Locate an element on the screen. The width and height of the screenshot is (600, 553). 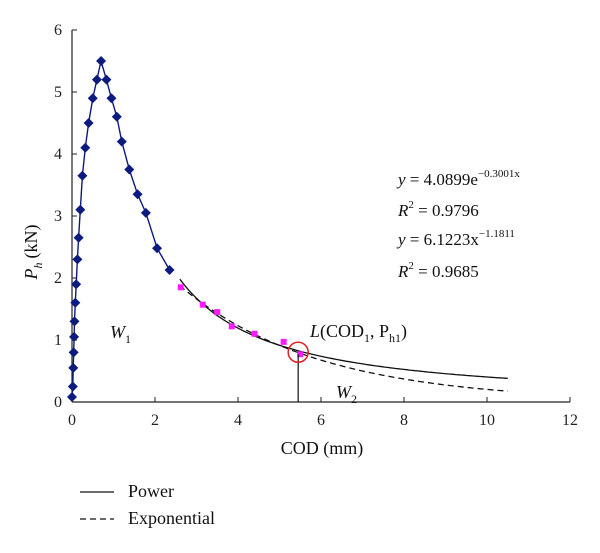
point-l-label: L(COD1, Ph1) is located at coordinates (358, 333).